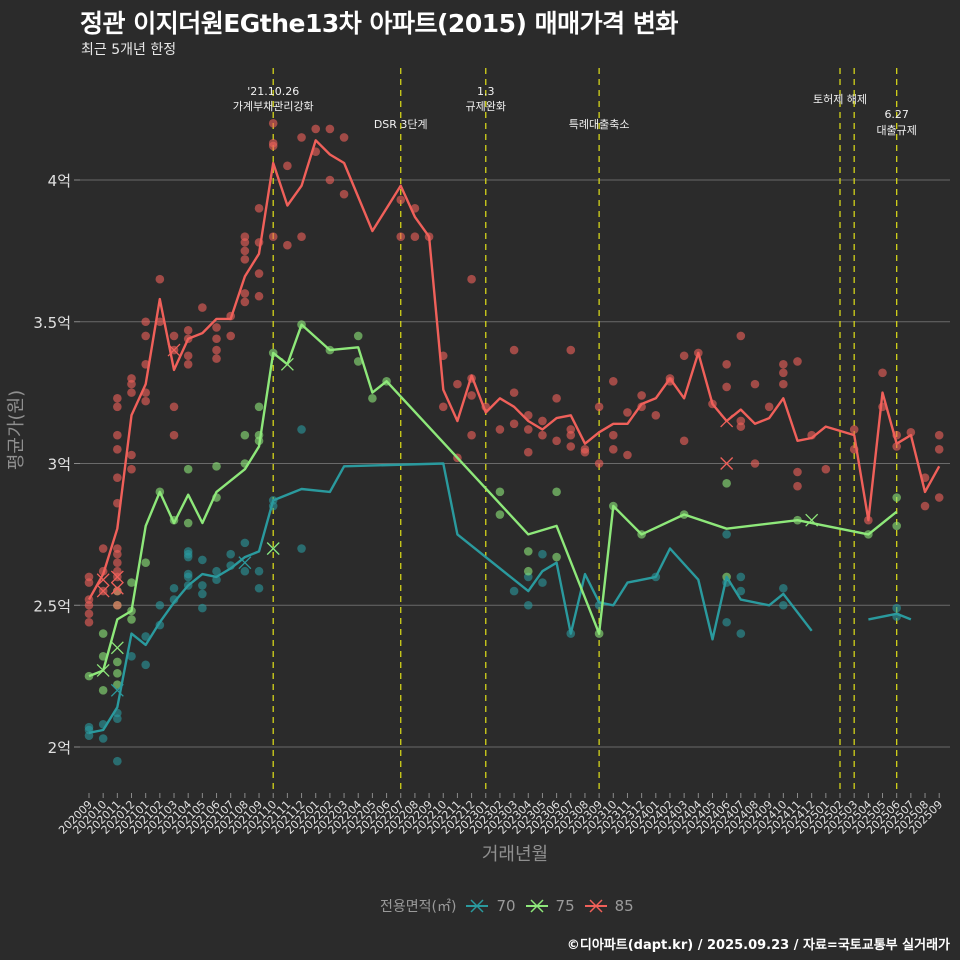 The width and height of the screenshot is (960, 960). Describe the element at coordinates (379, 23) in the screenshot. I see `chart-title: 정관 이지더원EGthe13차 아파트(2015) 매매가격 변화` at that location.